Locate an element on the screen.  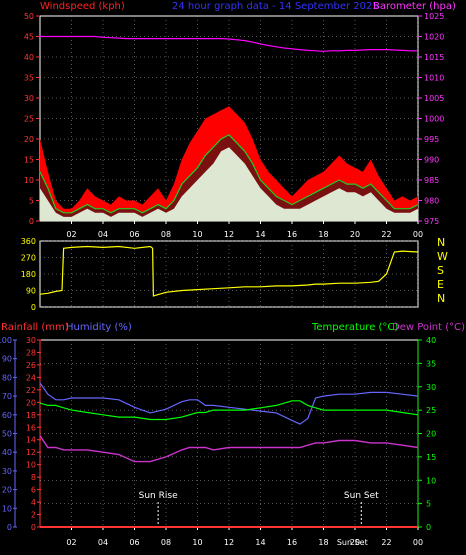
rain-tick-label: 30 is located at coordinates (31, 340).